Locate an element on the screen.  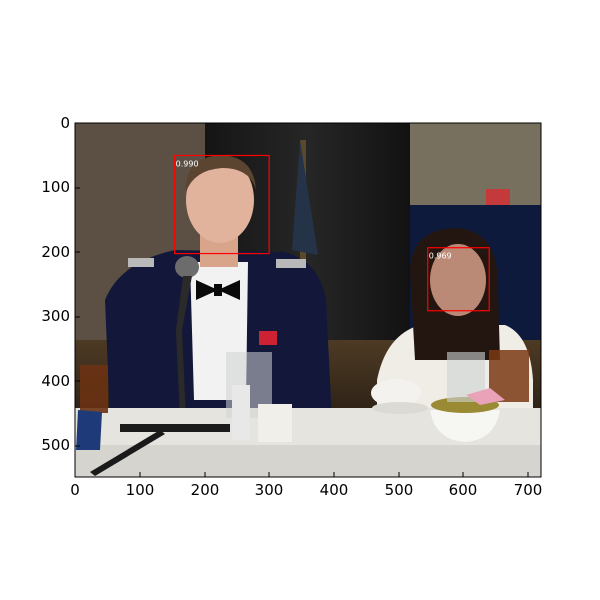
y-tick-label: 400 is located at coordinates (55, 381).